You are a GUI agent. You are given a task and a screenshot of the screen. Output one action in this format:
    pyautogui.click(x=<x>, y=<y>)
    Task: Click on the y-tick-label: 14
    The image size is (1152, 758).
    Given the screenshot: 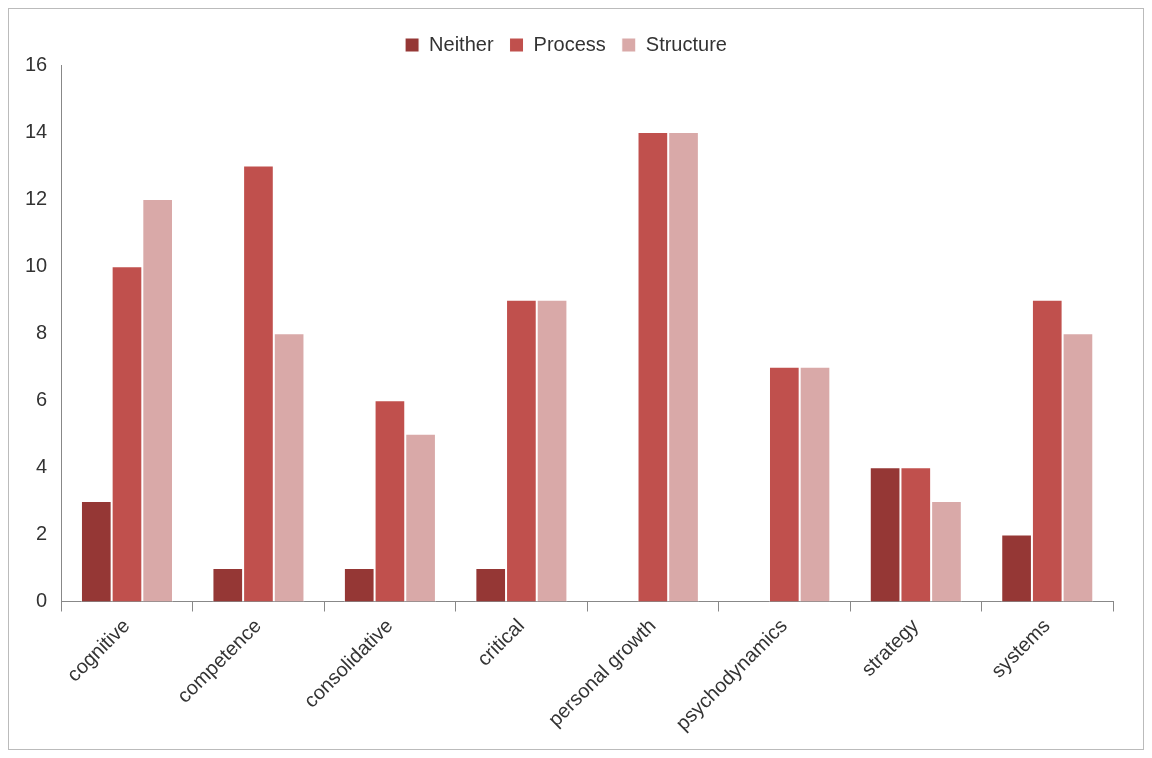 What is the action you would take?
    pyautogui.click(x=36, y=130)
    